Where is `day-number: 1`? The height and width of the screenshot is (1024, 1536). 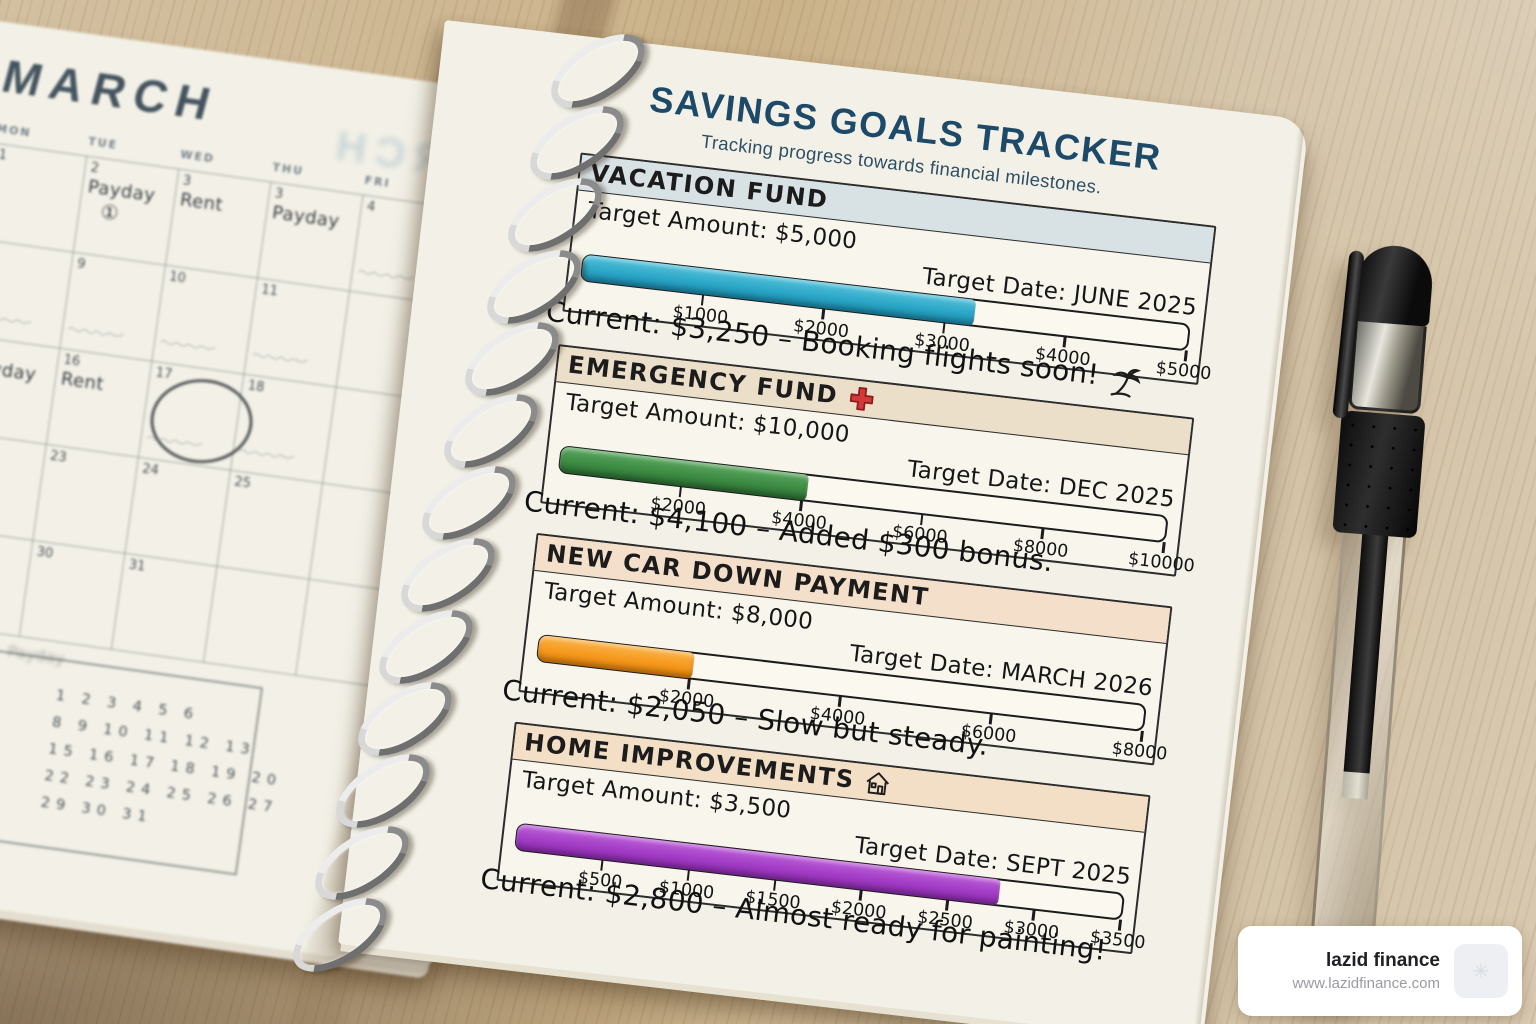 day-number: 1 is located at coordinates (4, 155).